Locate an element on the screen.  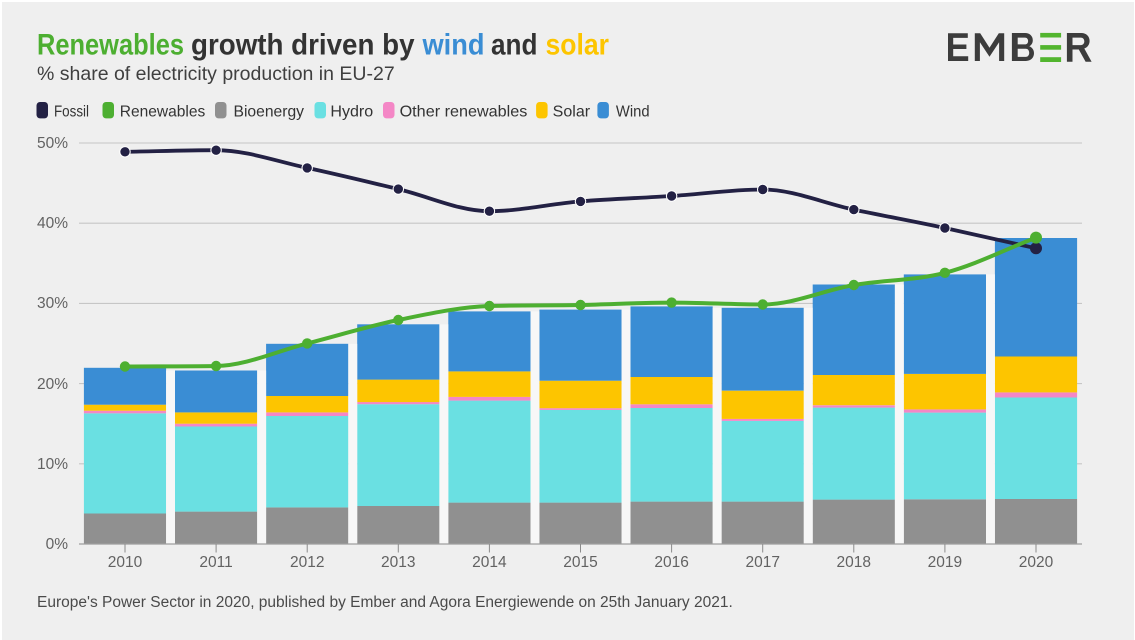
svg-text: and is located at coordinates (514, 45).